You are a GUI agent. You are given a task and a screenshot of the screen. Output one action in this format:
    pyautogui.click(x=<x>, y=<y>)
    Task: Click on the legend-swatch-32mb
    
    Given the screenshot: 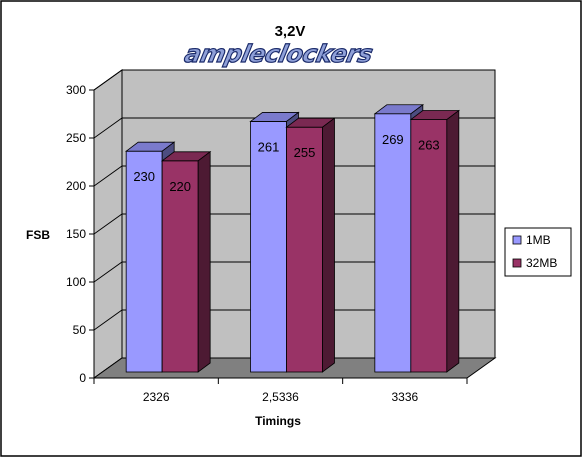 What is the action you would take?
    pyautogui.click(x=517, y=263)
    